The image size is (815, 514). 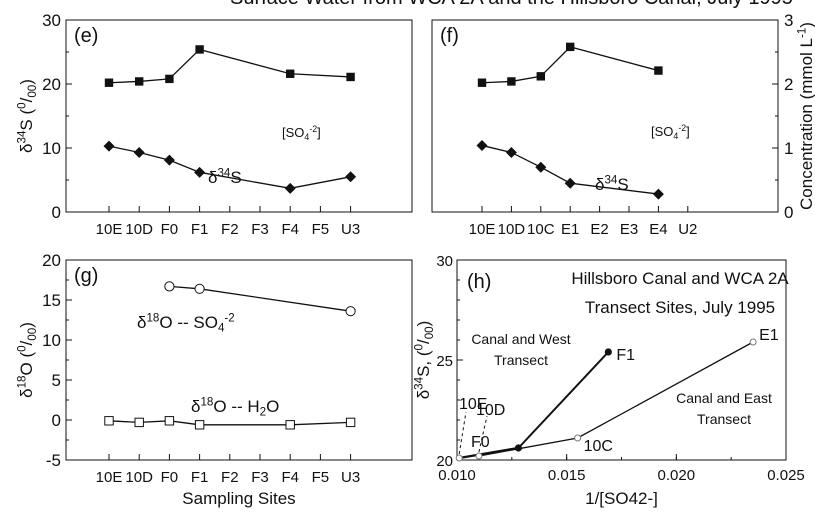 What do you see at coordinates (27, 360) in the screenshot?
I see `panel-g-ylabel: δ18O (0/00)` at bounding box center [27, 360].